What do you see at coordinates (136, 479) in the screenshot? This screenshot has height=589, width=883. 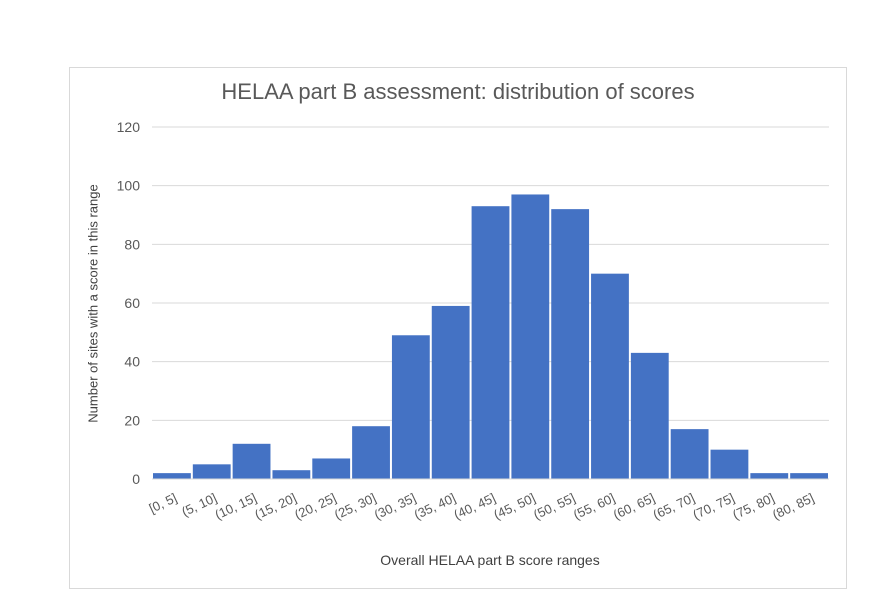 I see `y-tick-label: 0` at bounding box center [136, 479].